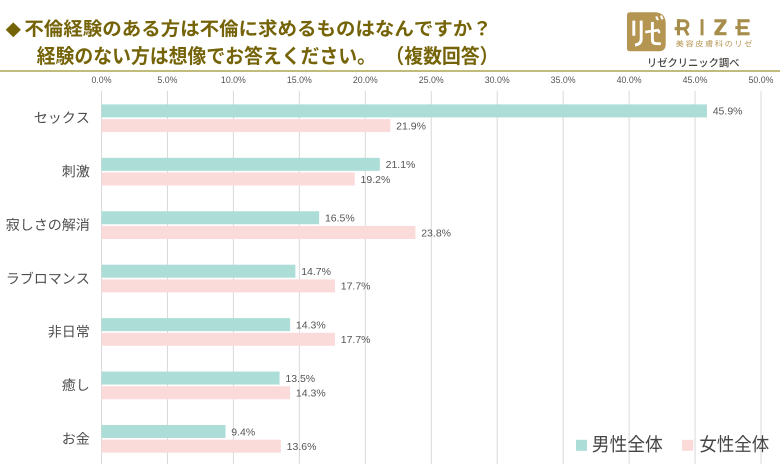 This screenshot has width=780, height=472. What do you see at coordinates (243, 432) in the screenshot?
I see `svg-text: 9.4%` at bounding box center [243, 432].